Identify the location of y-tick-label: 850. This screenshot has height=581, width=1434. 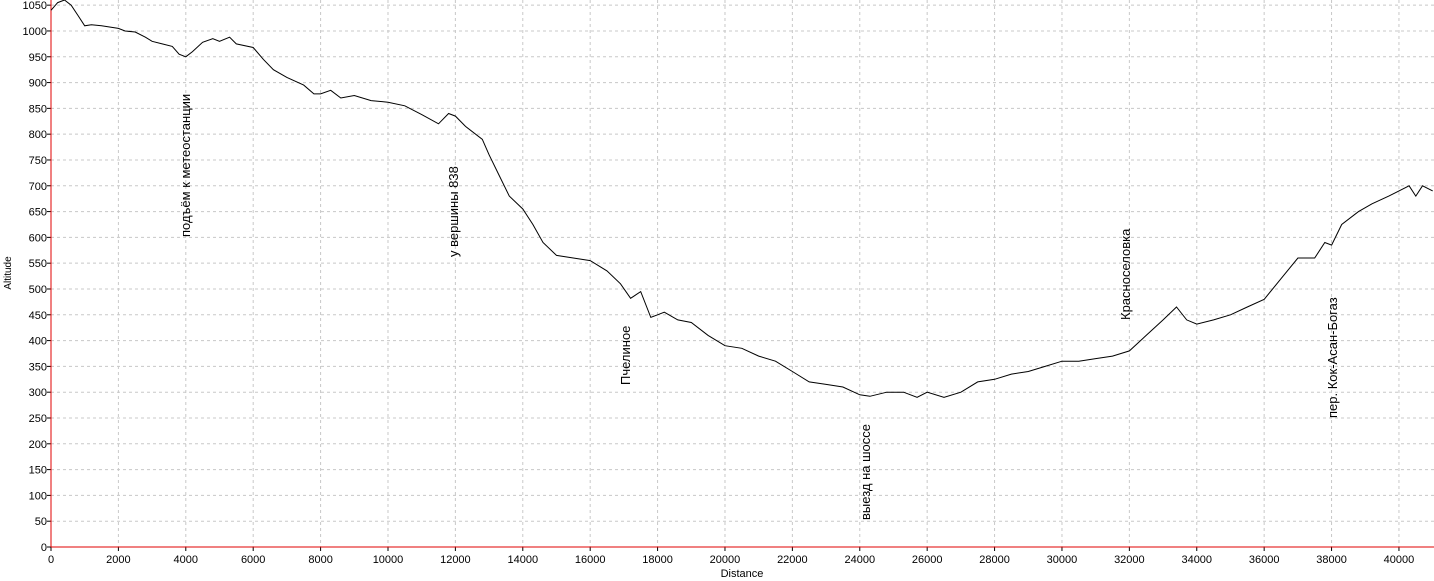
(38, 109).